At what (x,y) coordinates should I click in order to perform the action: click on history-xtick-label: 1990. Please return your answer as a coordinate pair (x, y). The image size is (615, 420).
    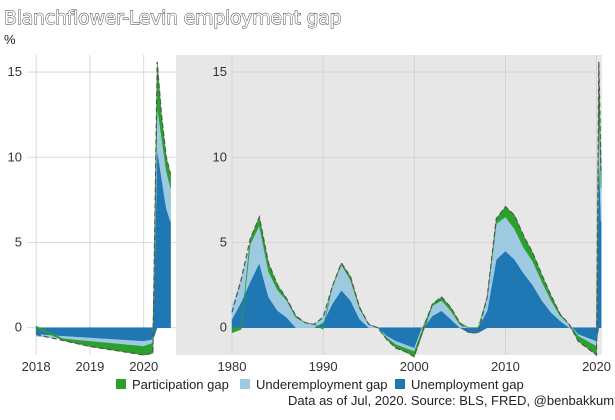
    Looking at the image, I should click on (323, 366).